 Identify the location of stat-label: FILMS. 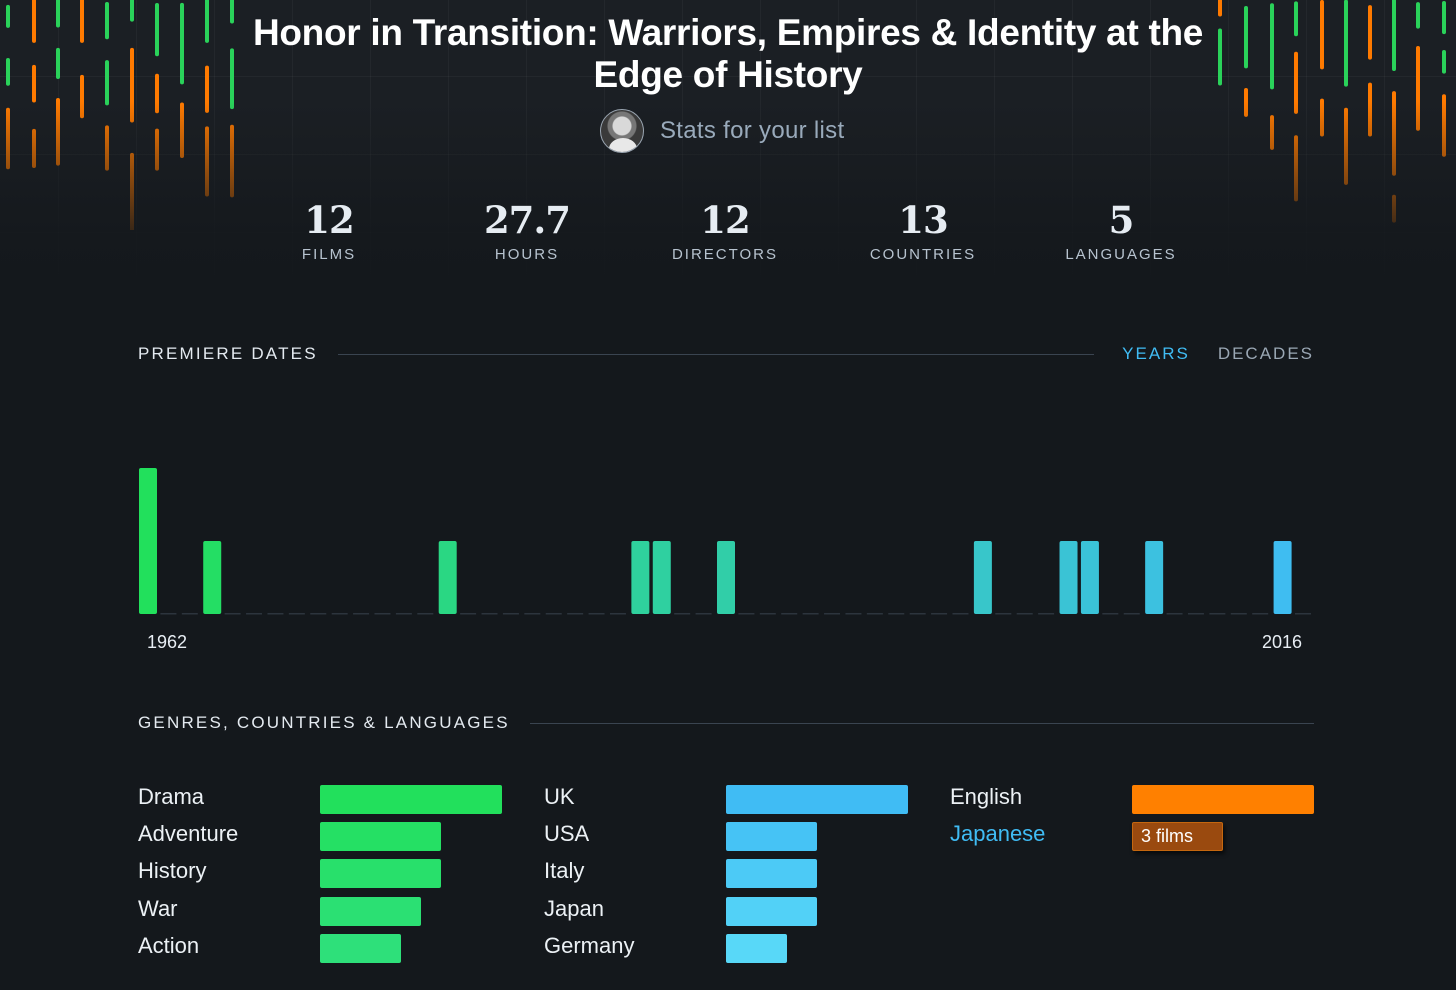
(329, 254).